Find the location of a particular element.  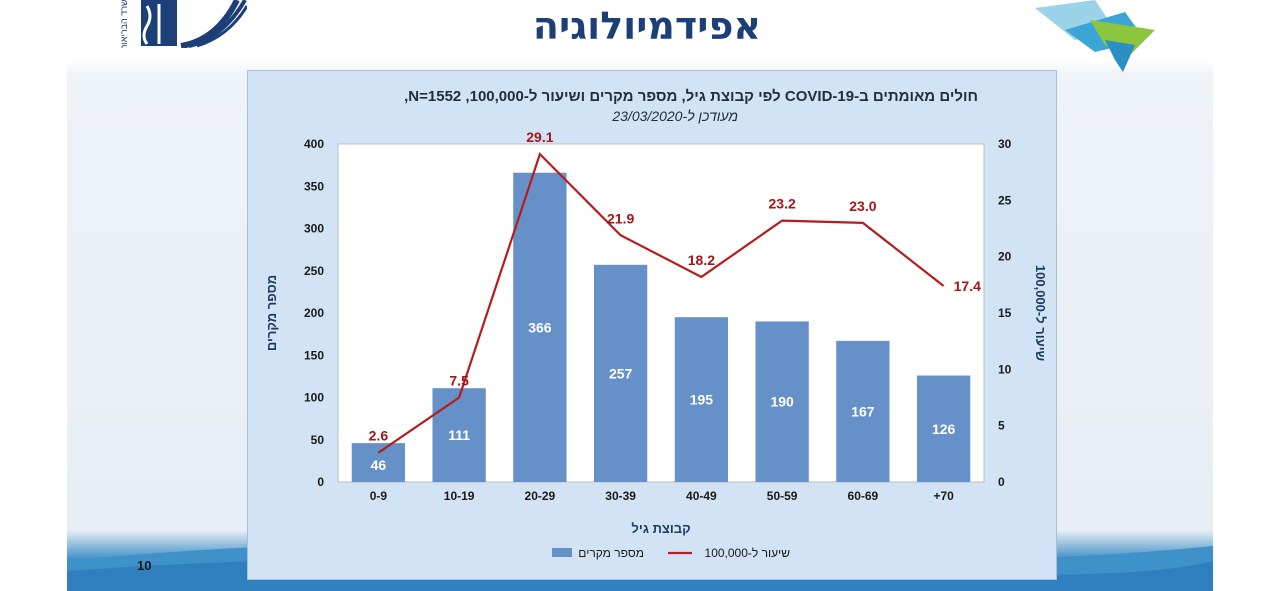

legend-cases-label: מספר מקרים is located at coordinates (611, 553).